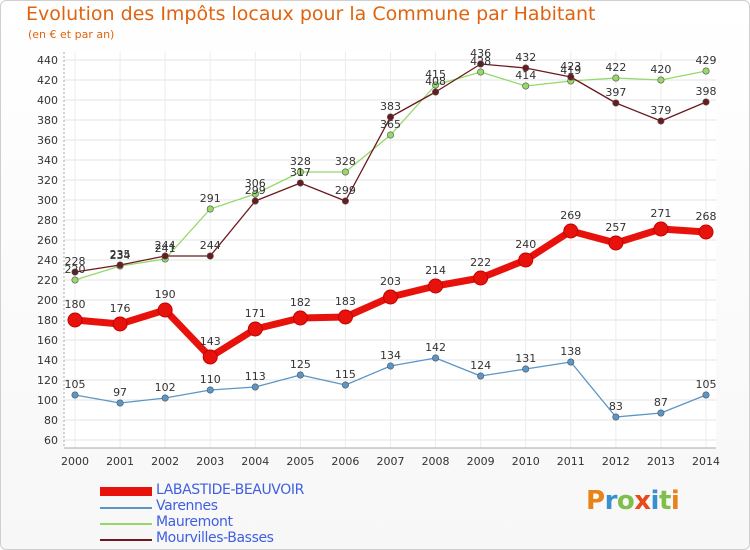 The image size is (750, 550). I want to click on data-label: 113, so click(255, 376).